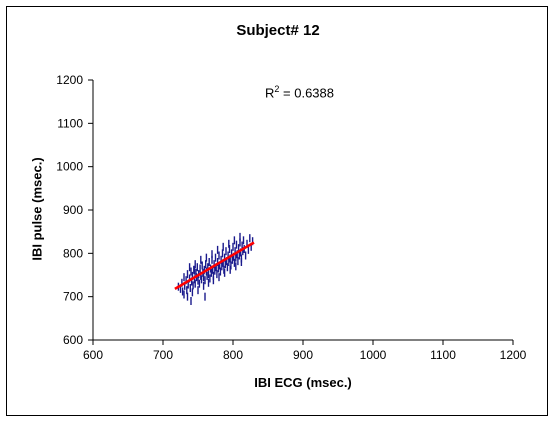  What do you see at coordinates (69, 80) in the screenshot?
I see `y-tick-label: 1200` at bounding box center [69, 80].